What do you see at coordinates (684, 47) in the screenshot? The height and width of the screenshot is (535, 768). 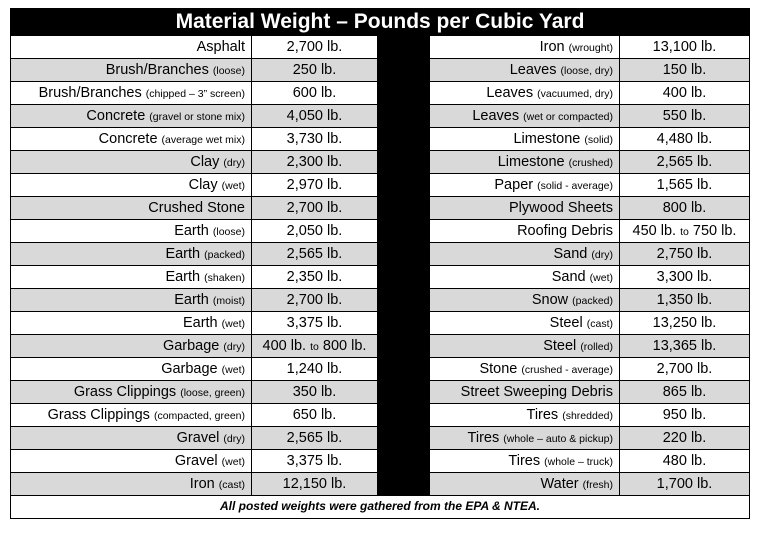 I see `weight-value: 13,100 lb.` at bounding box center [684, 47].